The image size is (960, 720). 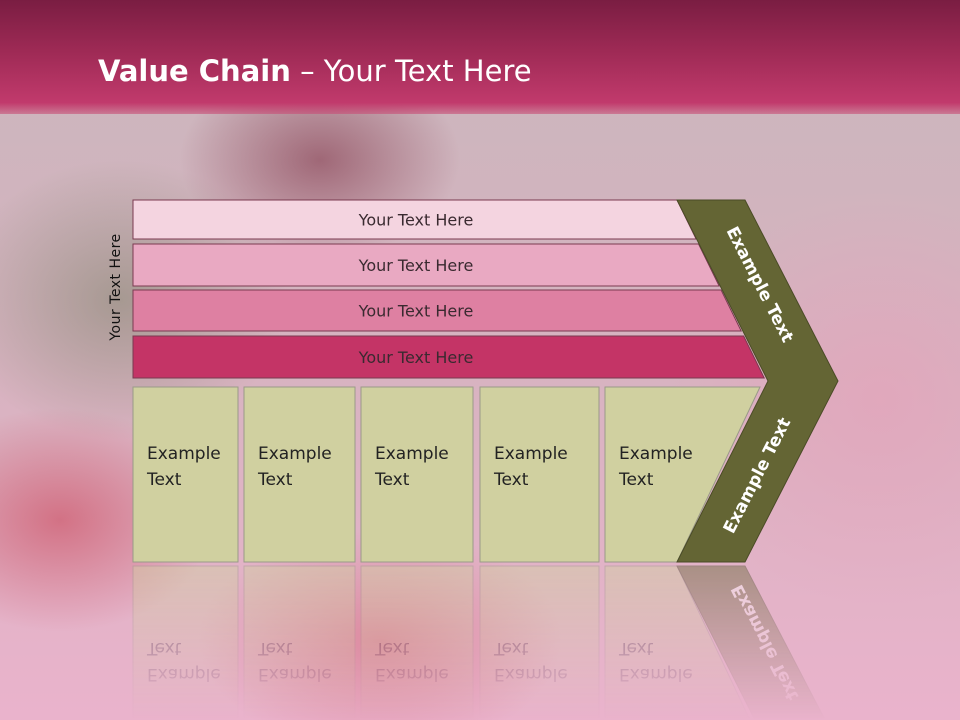 I want to click on chevron-shape, so click(x=757, y=381).